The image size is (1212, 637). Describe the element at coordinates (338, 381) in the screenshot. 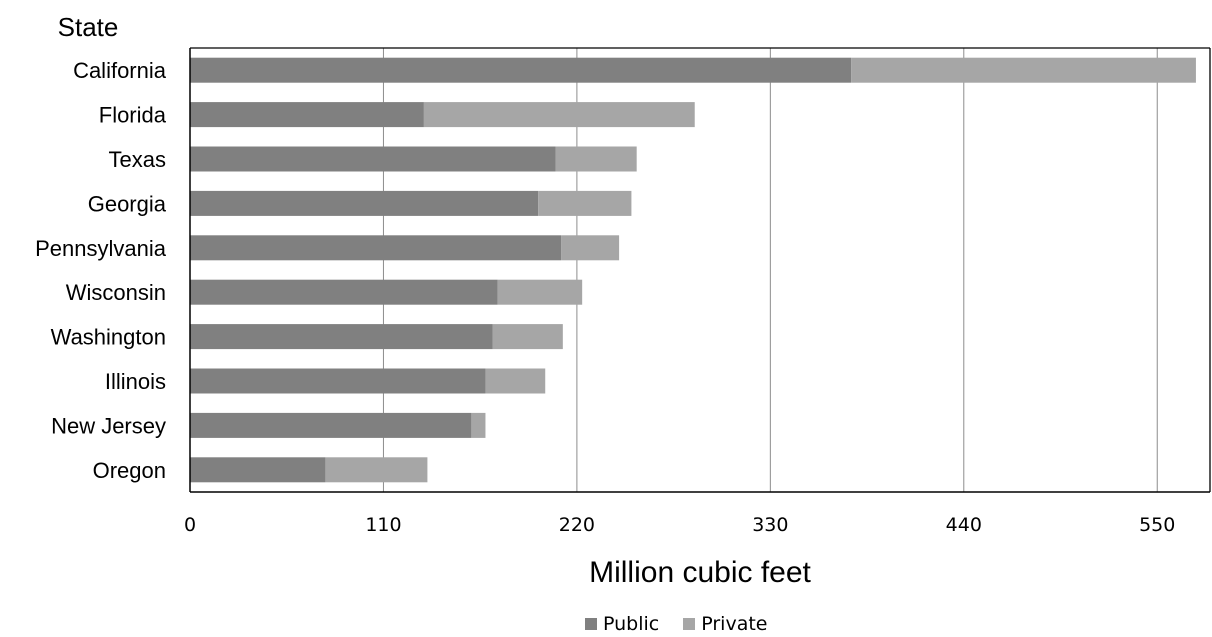

I see `bar-illinois-public` at that location.